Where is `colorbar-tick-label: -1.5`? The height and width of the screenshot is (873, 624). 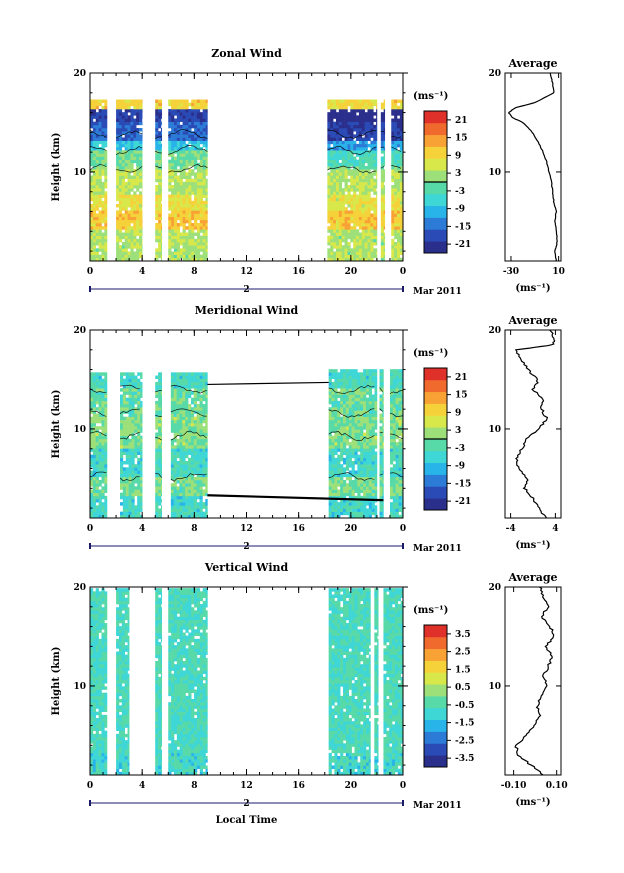 colorbar-tick-label: -1.5 is located at coordinates (464, 724).